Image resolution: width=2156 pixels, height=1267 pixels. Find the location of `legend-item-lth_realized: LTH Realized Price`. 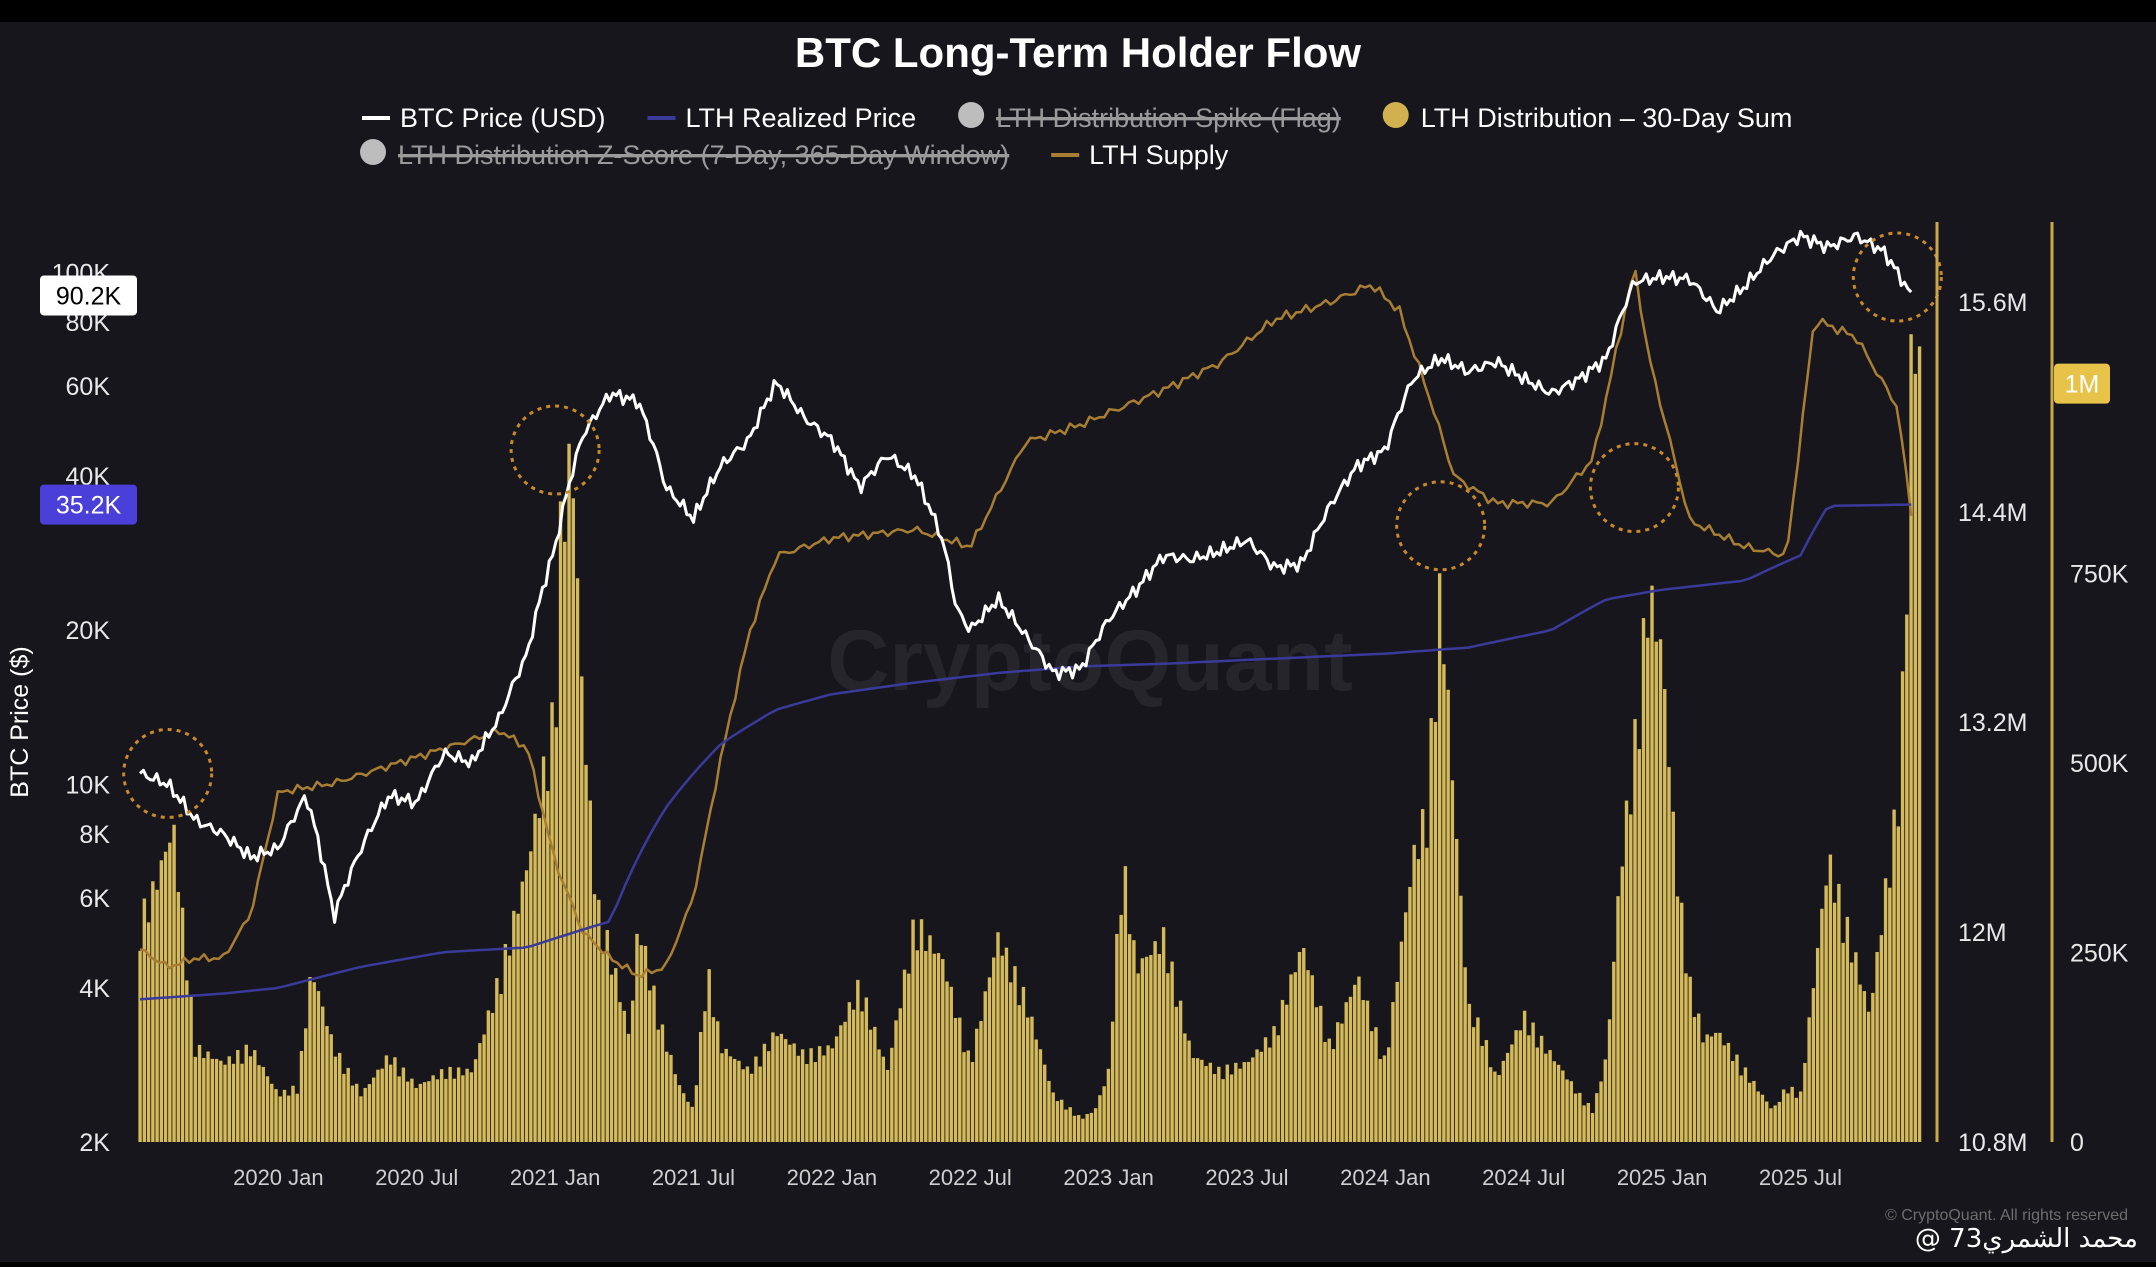

legend-item-lth_realized: LTH Realized Price is located at coordinates (782, 118).